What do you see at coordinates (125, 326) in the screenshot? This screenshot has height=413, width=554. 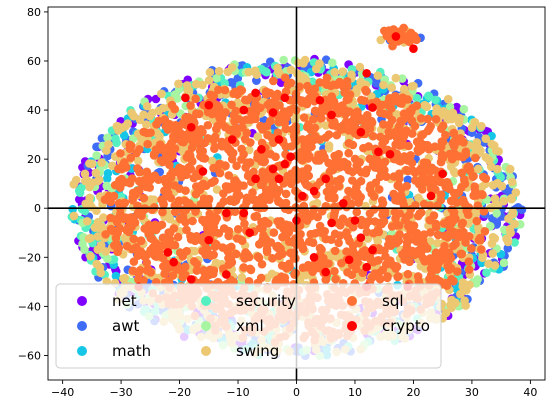 I see `legend-label: awt` at bounding box center [125, 326].